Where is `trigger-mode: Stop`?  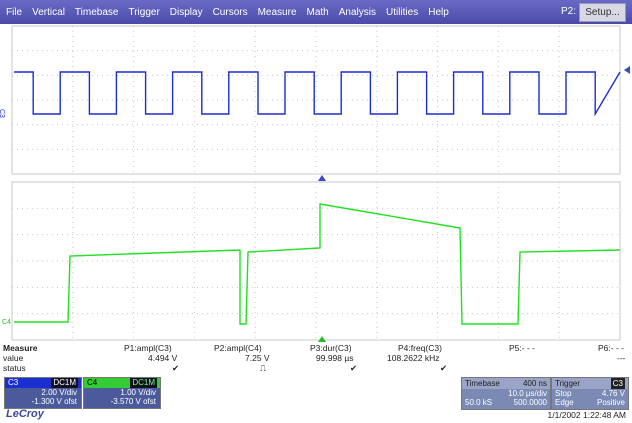
trigger-mode: Stop is located at coordinates (563, 393).